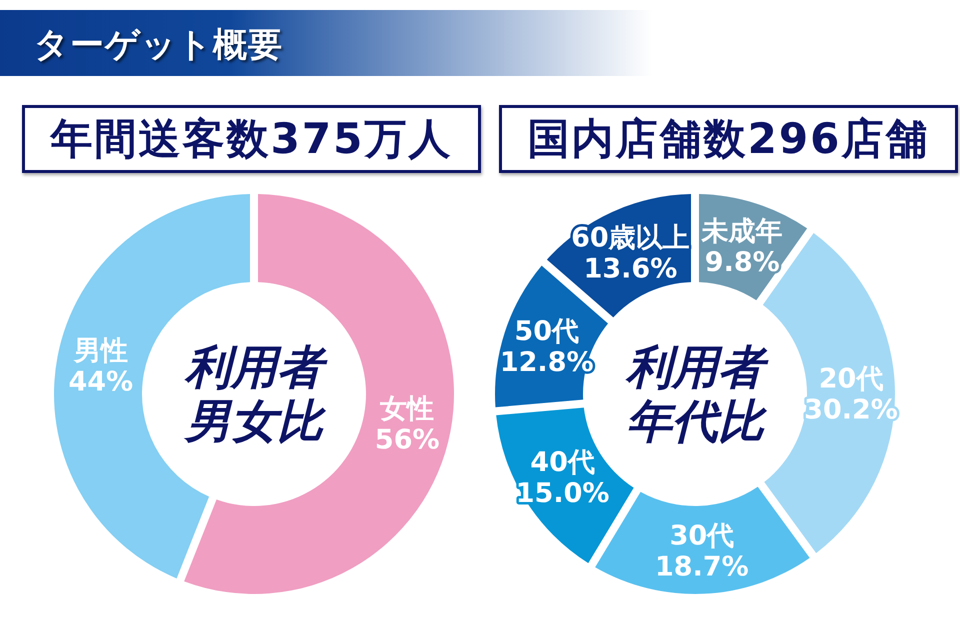 The image size is (960, 620). What do you see at coordinates (158, 45) in the screenshot?
I see `text: ターゲット概要` at bounding box center [158, 45].